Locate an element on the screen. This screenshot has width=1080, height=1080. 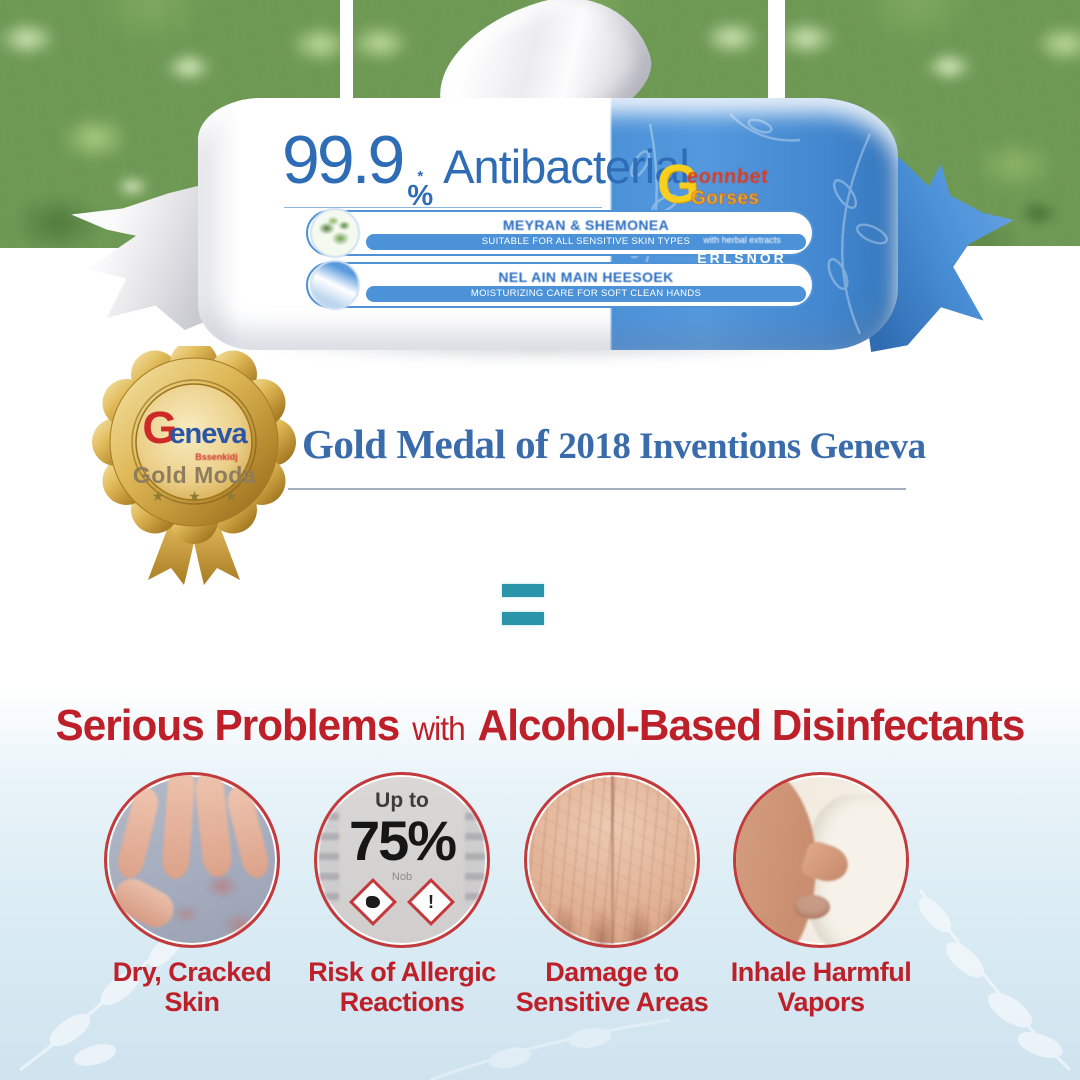
problem-item-sensitive-areas: Damage to Sensitive Areas is located at coordinates (612, 904).